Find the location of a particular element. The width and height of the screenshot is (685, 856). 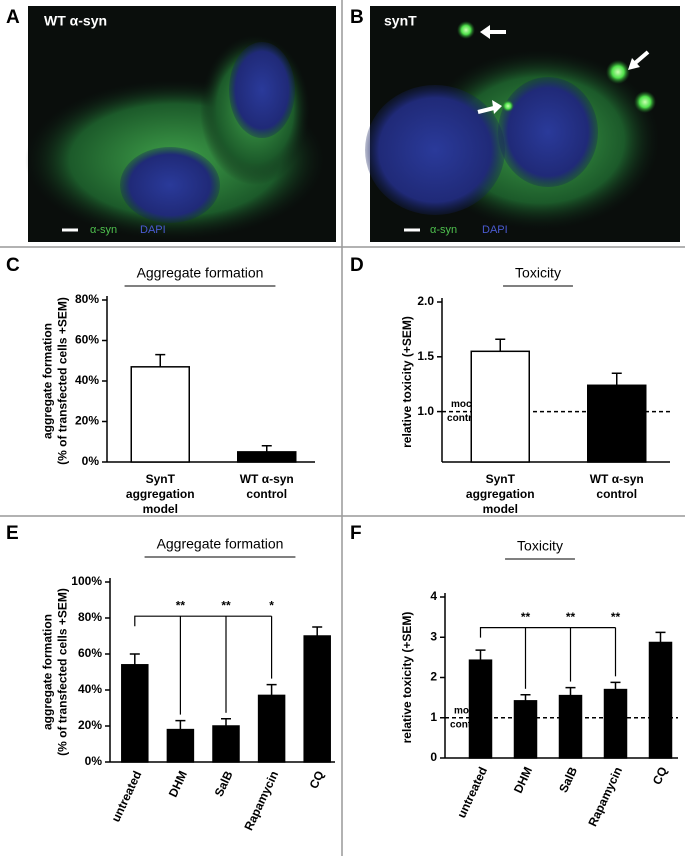

significance-label: * is located at coordinates (271, 605).